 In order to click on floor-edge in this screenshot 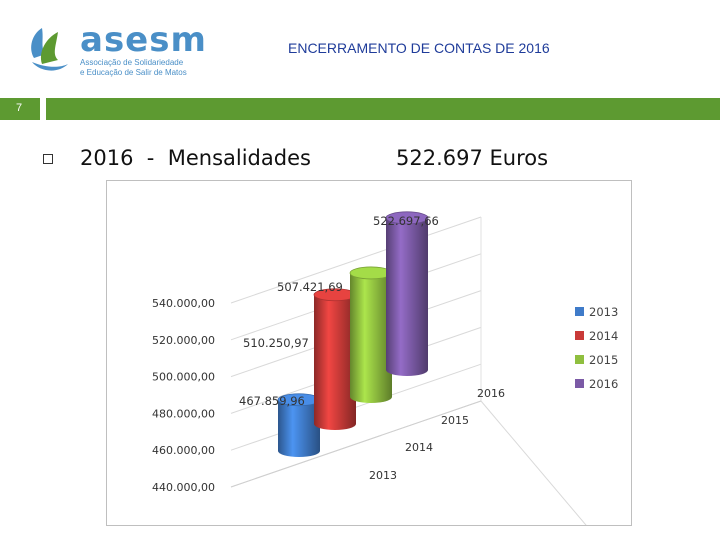, I will do `click(356, 444)`.